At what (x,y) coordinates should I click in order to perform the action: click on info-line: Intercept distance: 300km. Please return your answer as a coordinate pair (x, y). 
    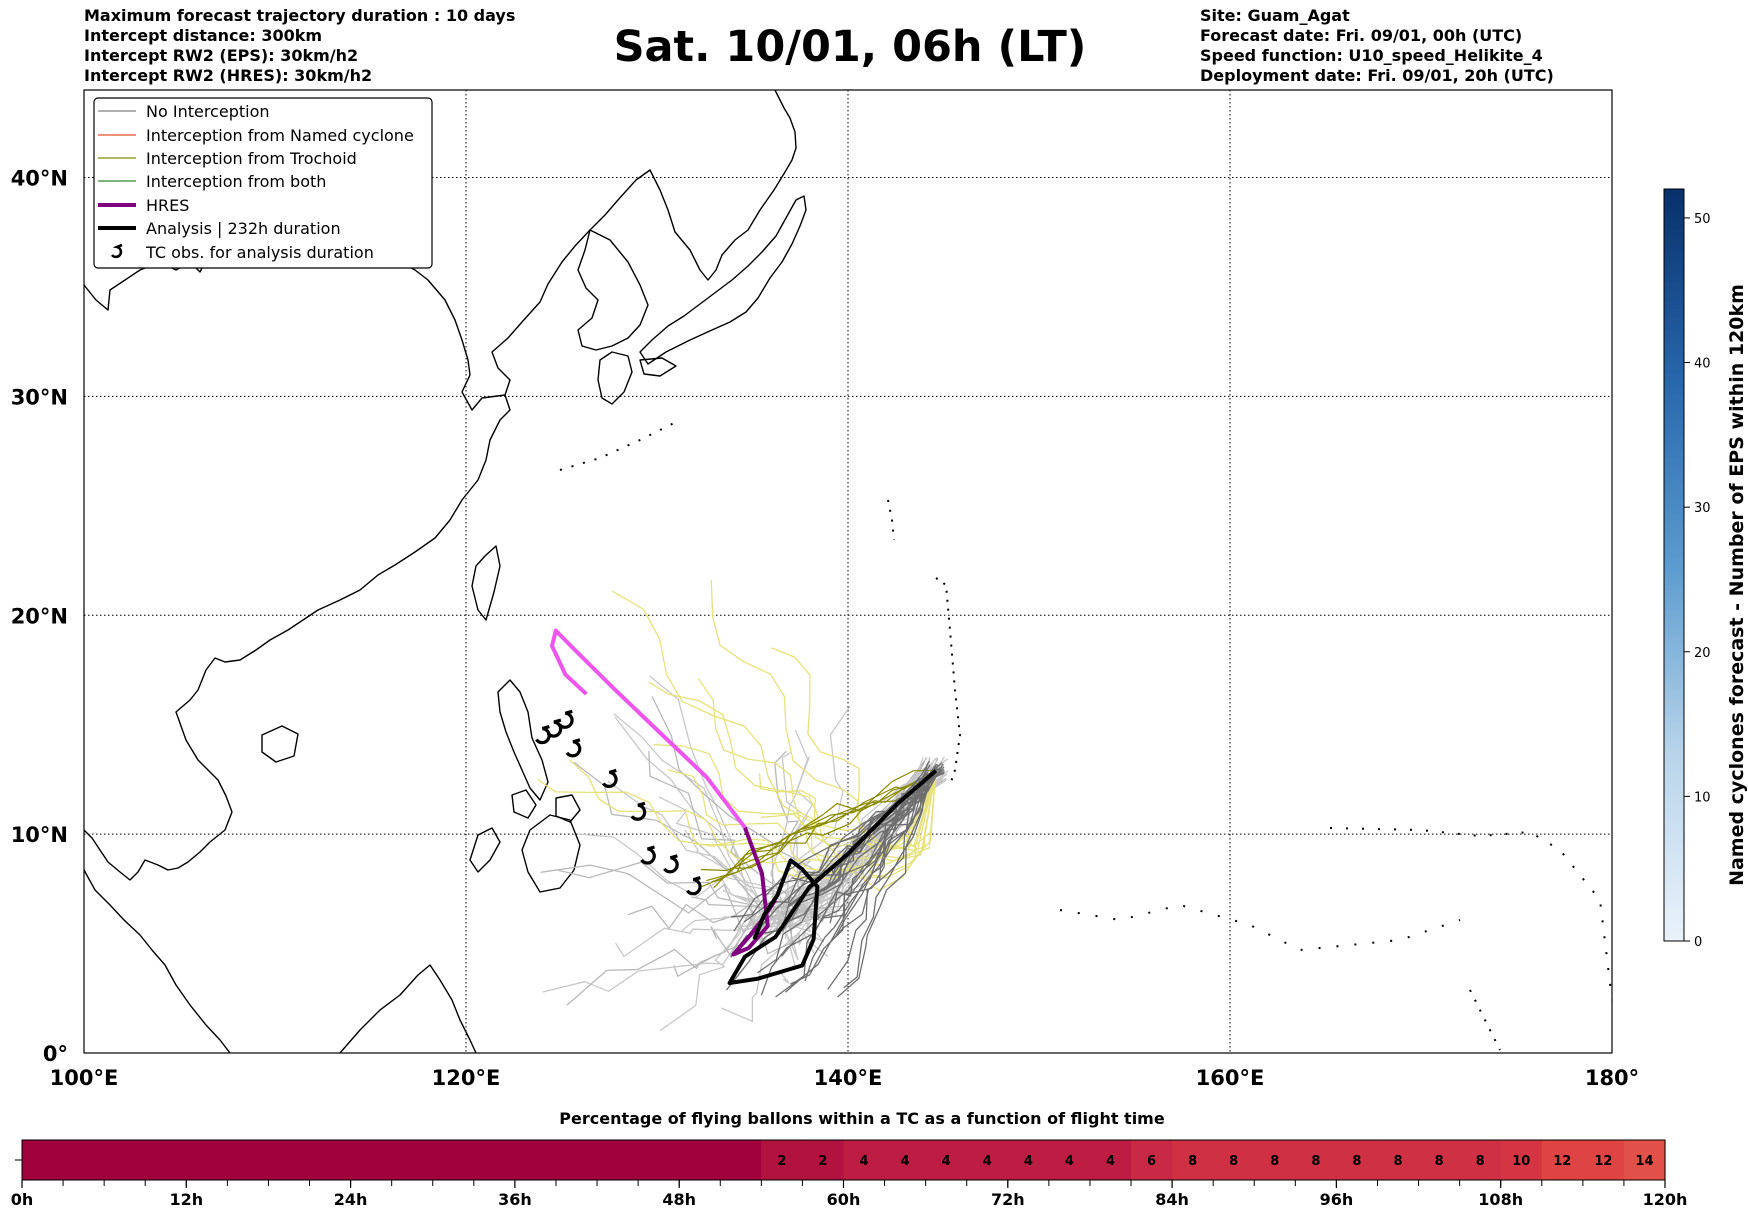
    Looking at the image, I should click on (203, 35).